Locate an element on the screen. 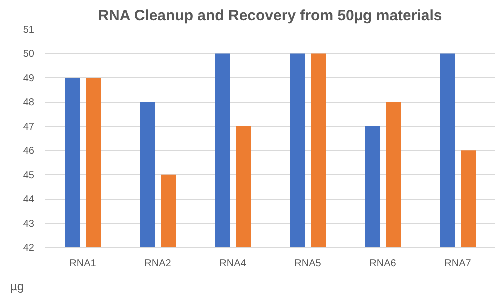 The height and width of the screenshot is (298, 500). y-tick-label: 43 is located at coordinates (29, 224).